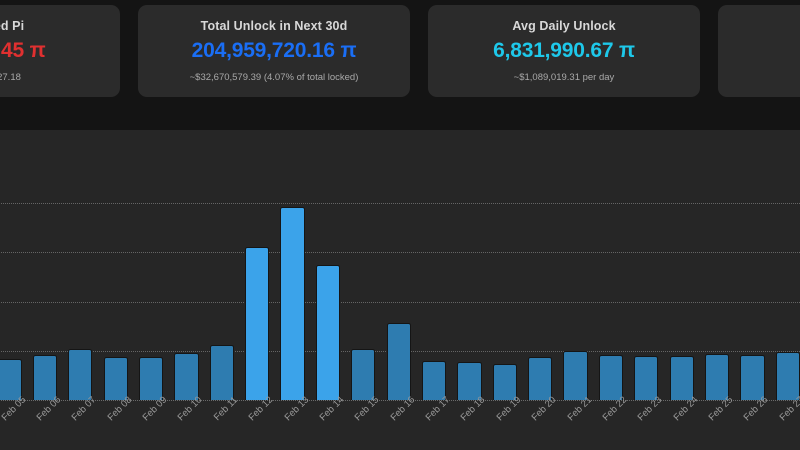  I want to click on chart-x-tick: Feb 08, so click(119, 422).